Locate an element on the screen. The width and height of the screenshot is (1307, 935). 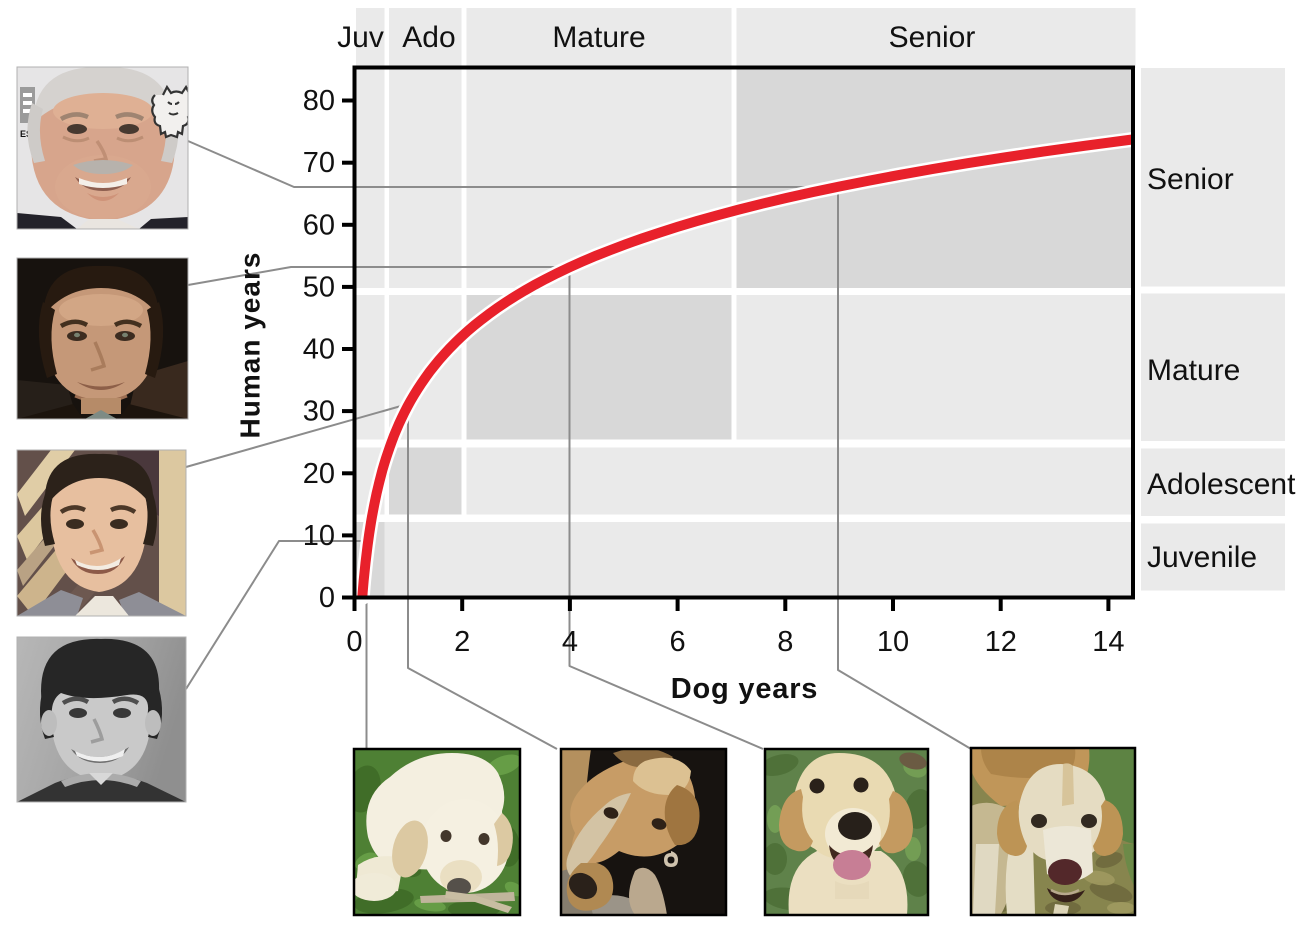
svg-text: 40 is located at coordinates (319, 350).